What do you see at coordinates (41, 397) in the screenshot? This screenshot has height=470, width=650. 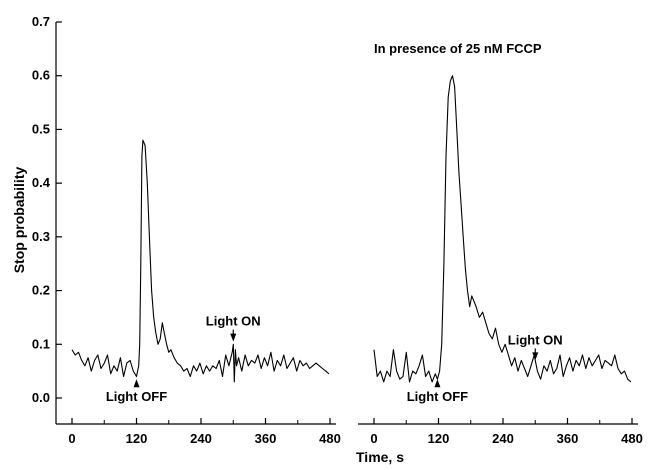 I see `y-tick-label: 0.0` at bounding box center [41, 397].